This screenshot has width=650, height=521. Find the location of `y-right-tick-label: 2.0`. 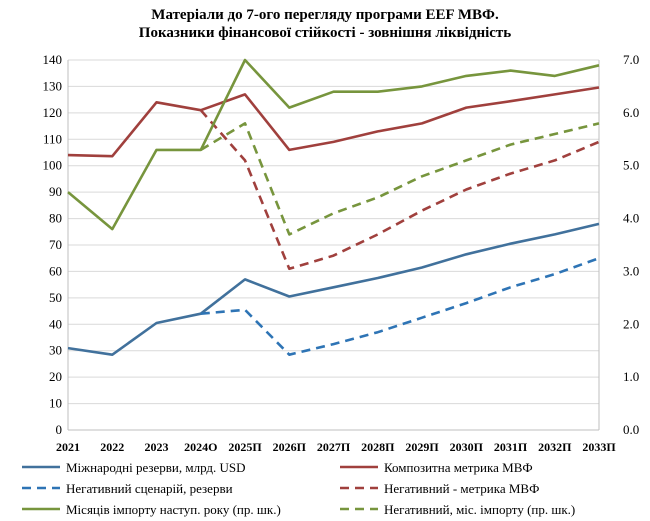

y-right-tick-label: 2.0 is located at coordinates (631, 323).